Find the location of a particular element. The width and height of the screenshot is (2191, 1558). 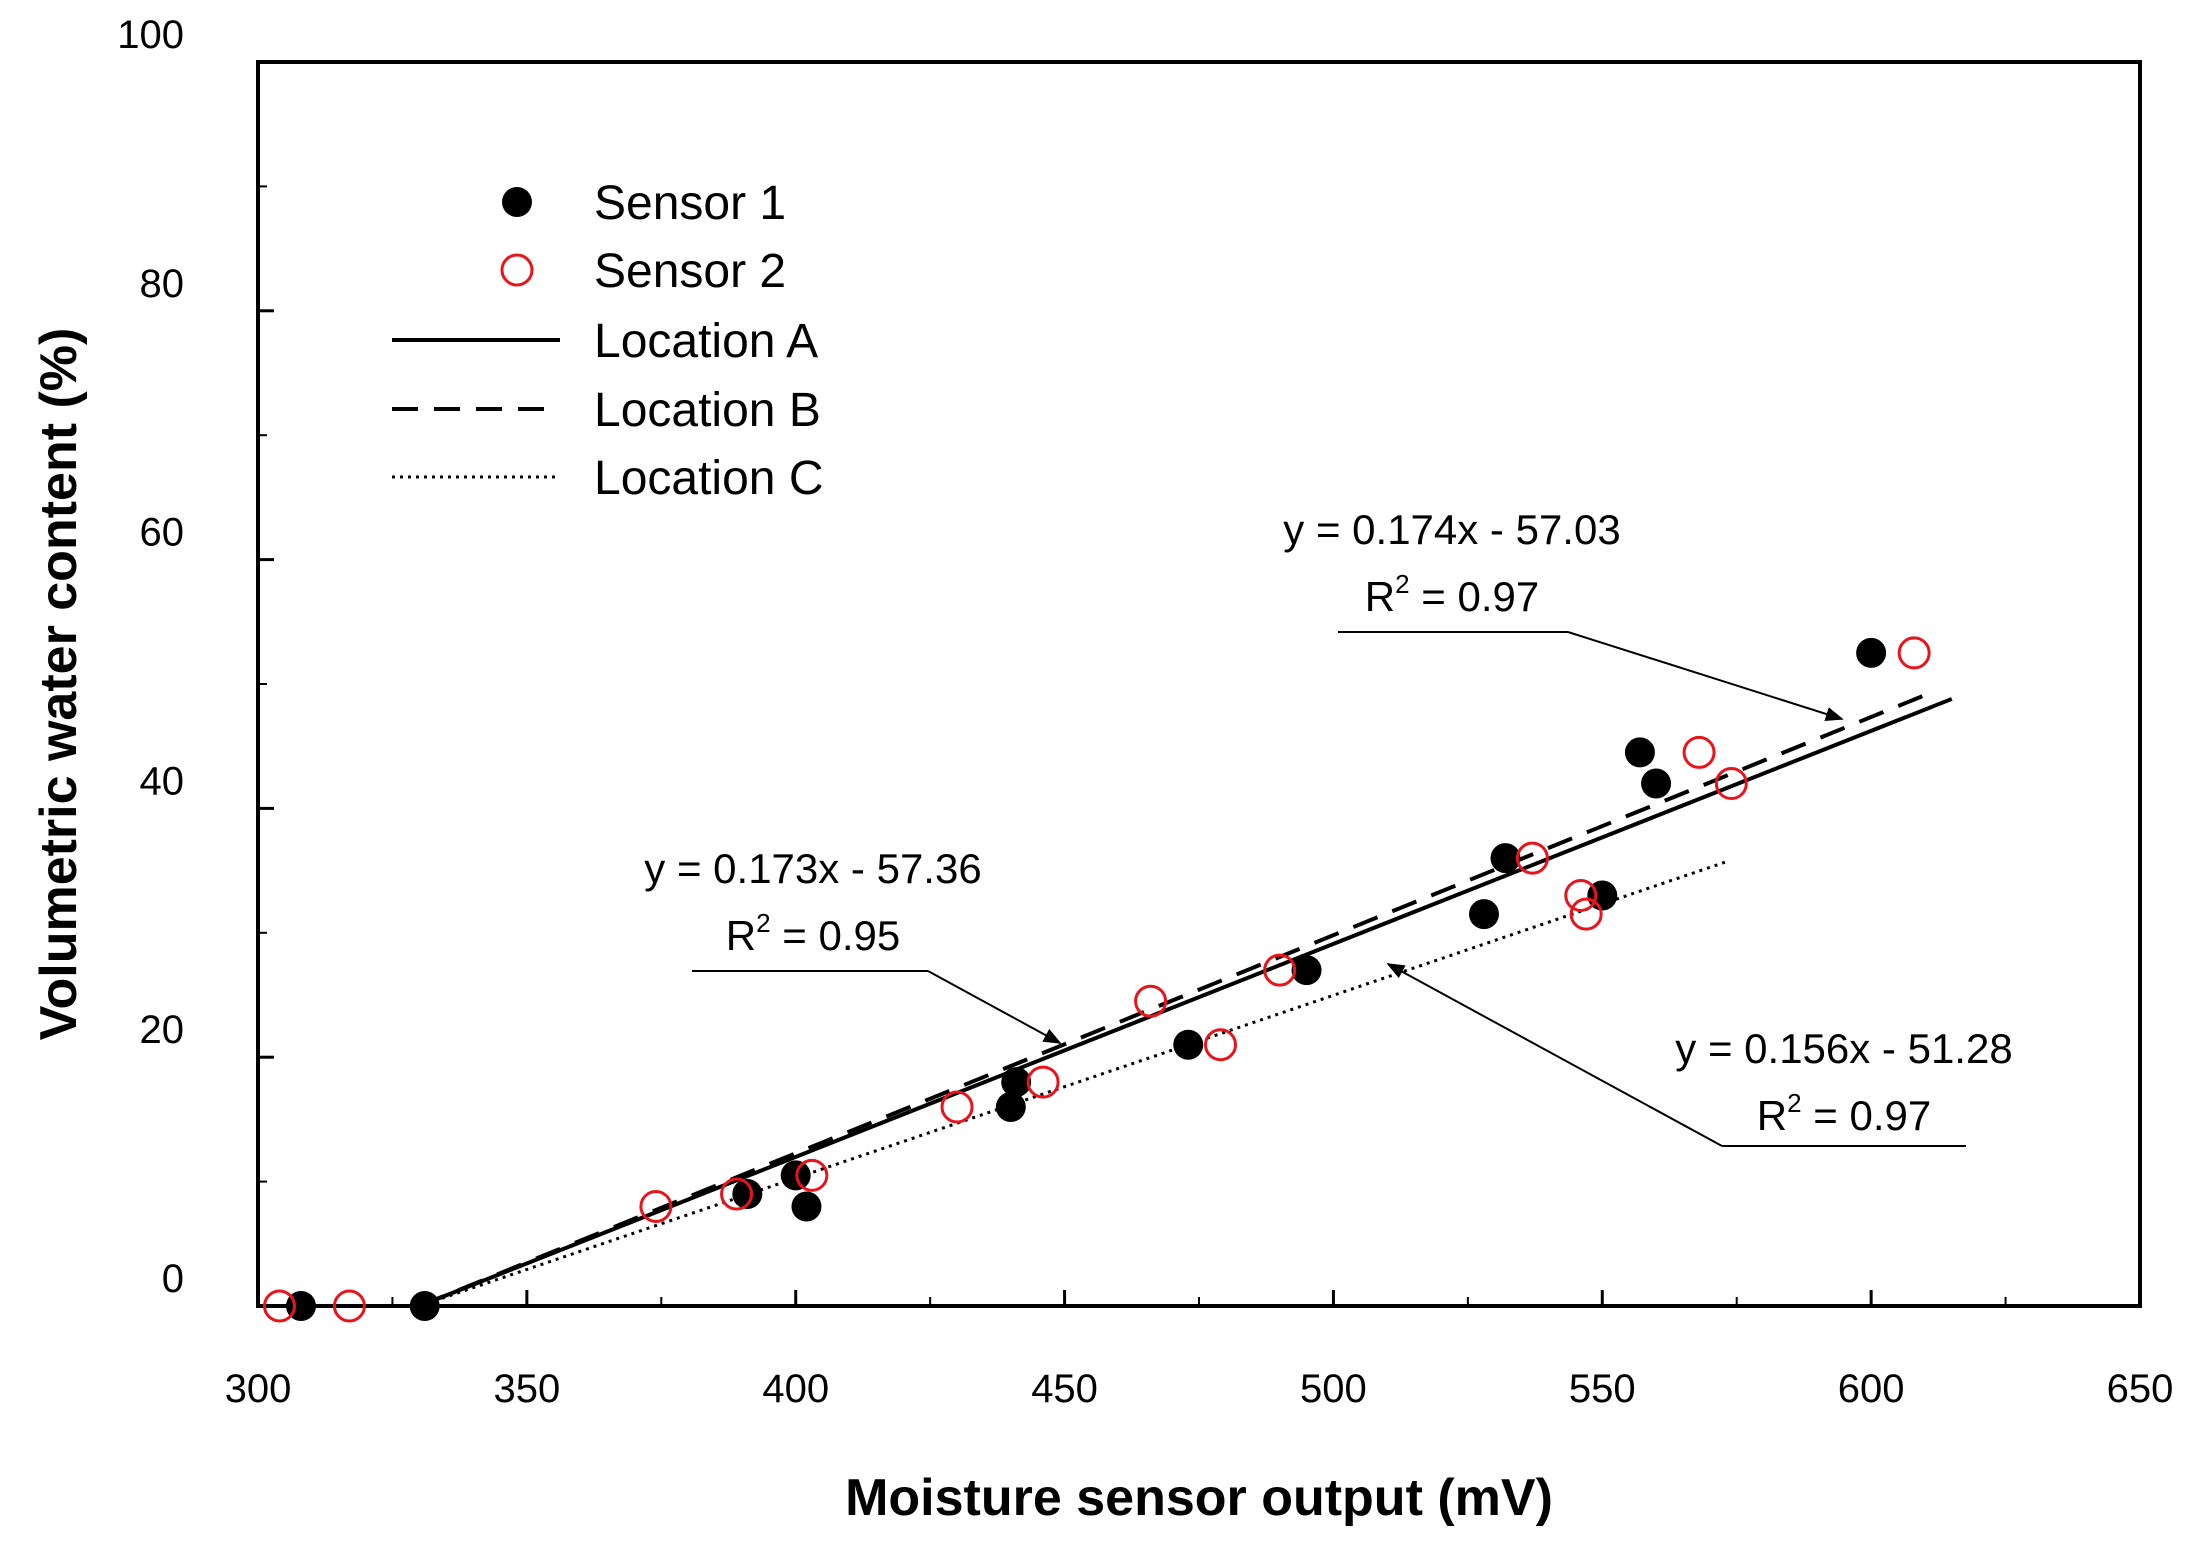

x-tick-label: 650 is located at coordinates (2140, 1389).